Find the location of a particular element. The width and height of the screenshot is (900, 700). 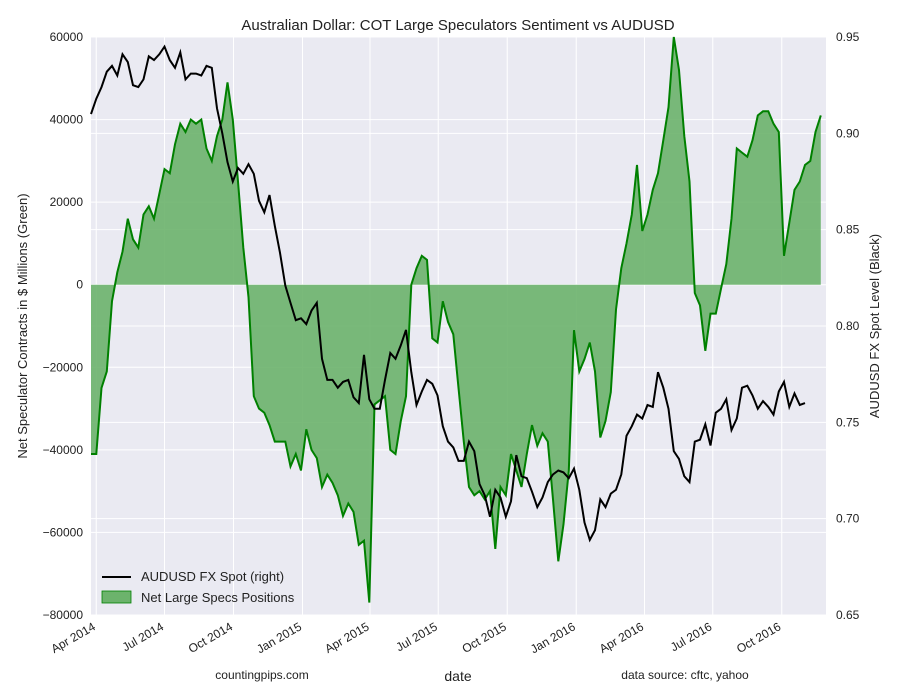

x-tick-label: Jul 2015 is located at coordinates (416, 636).